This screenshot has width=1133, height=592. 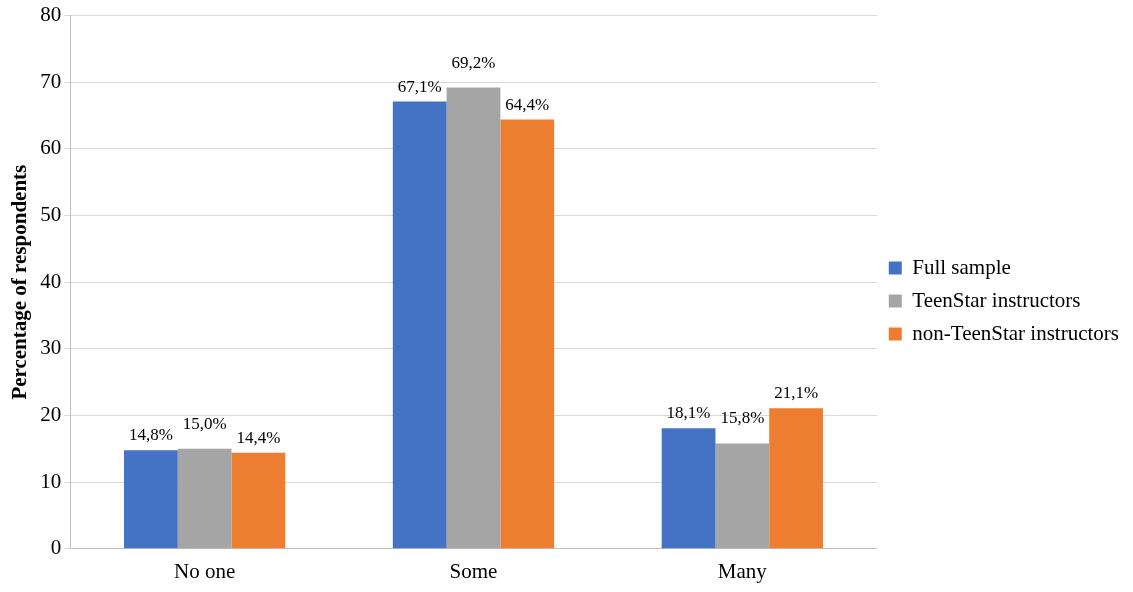 What do you see at coordinates (19, 282) in the screenshot?
I see `y-axis-title: Percentage of respondents` at bounding box center [19, 282].